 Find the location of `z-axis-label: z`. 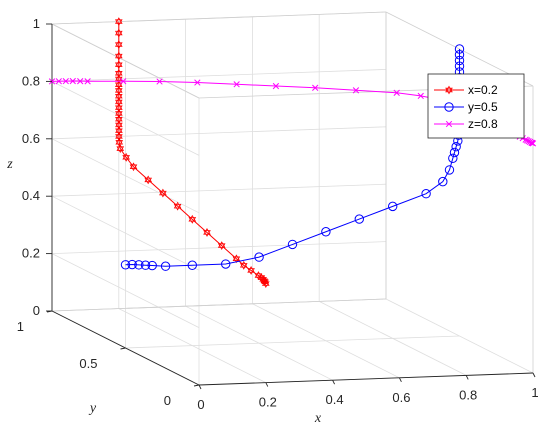

z-axis-label: z is located at coordinates (9, 164).